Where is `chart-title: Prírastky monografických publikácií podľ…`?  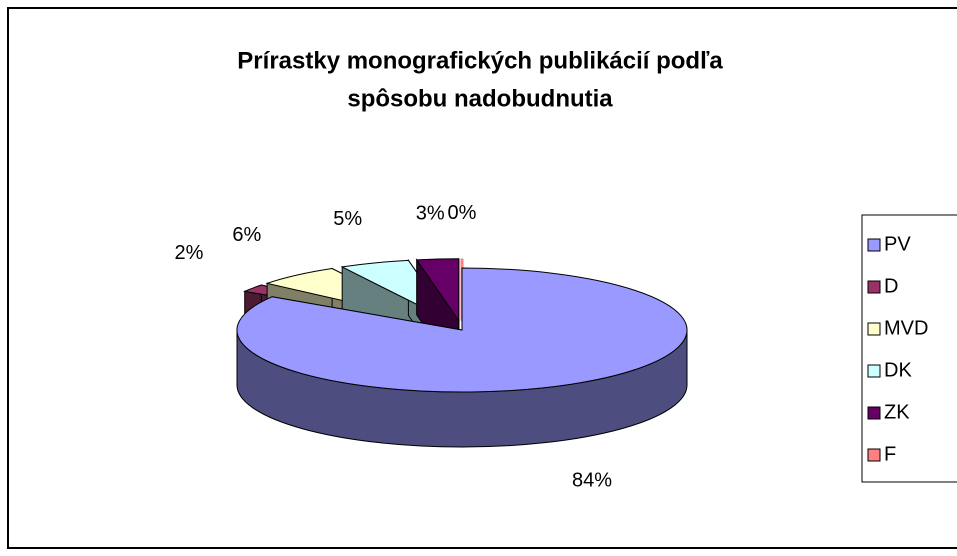
chart-title: Prírastky monografických publikácií podľ… is located at coordinates (480, 60).